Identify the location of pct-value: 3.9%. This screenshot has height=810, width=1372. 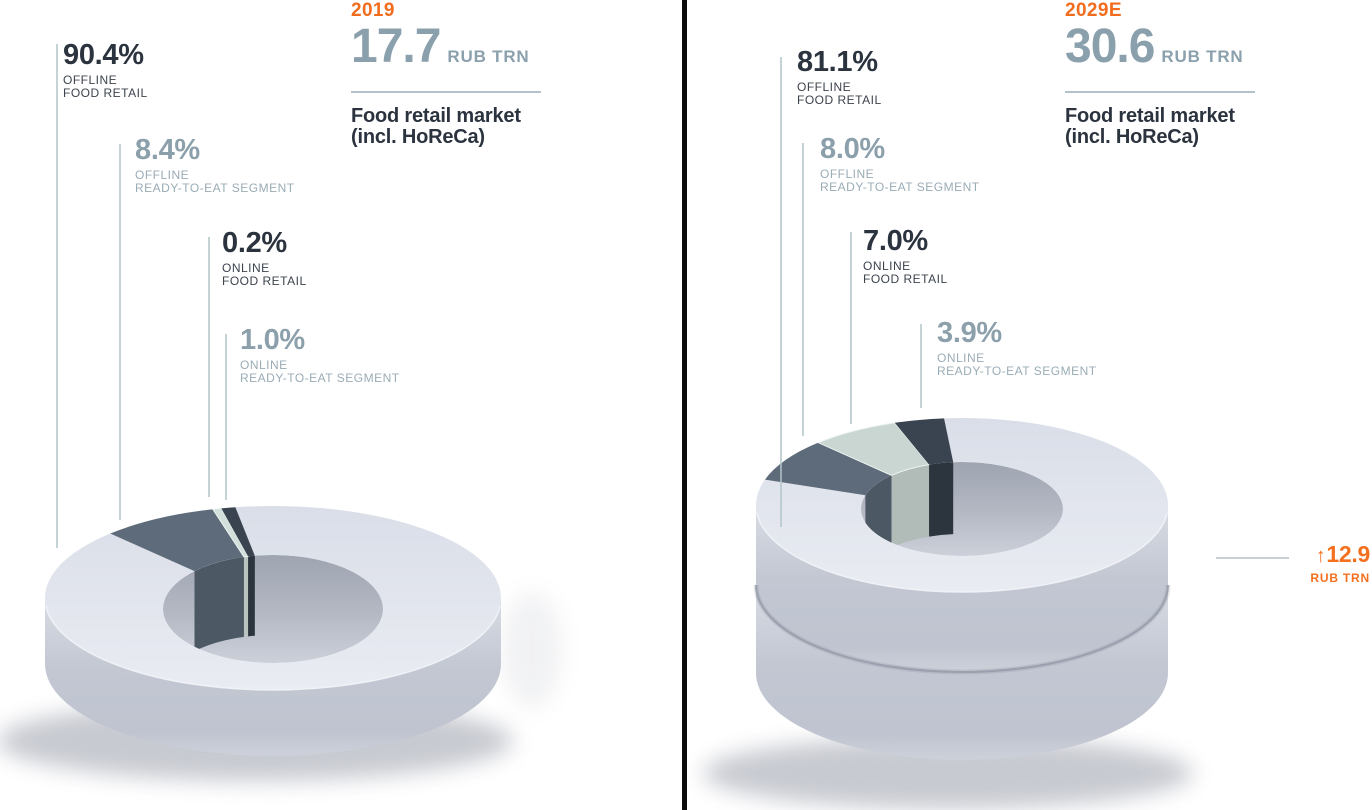
(969, 333).